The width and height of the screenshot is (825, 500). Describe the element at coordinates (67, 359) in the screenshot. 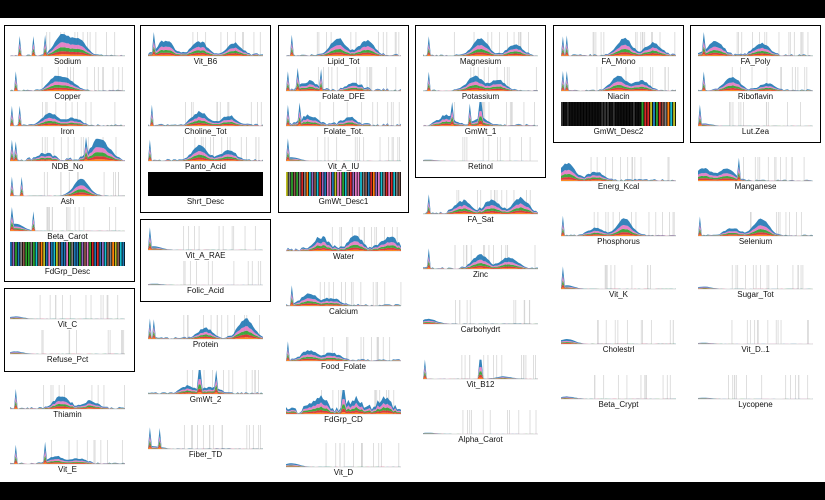

I see `panel-label: Refuse_Pct` at that location.